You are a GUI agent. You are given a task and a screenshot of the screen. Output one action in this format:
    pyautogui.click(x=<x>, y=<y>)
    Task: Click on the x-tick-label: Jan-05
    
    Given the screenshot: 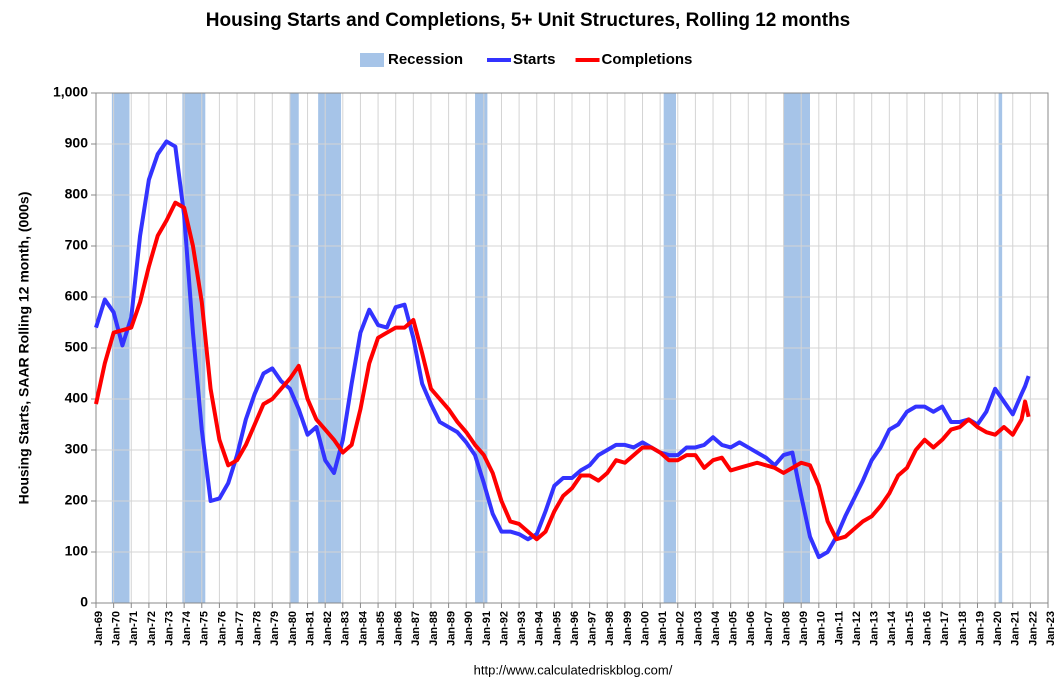 What is the action you would take?
    pyautogui.click(x=734, y=628)
    